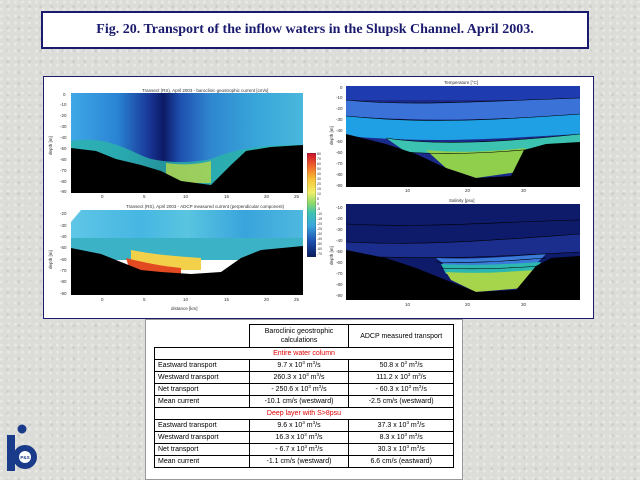 This screenshot has width=640, height=480. Describe the element at coordinates (267, 196) in the screenshot. I see `geo-dist-tick: 20` at that location.